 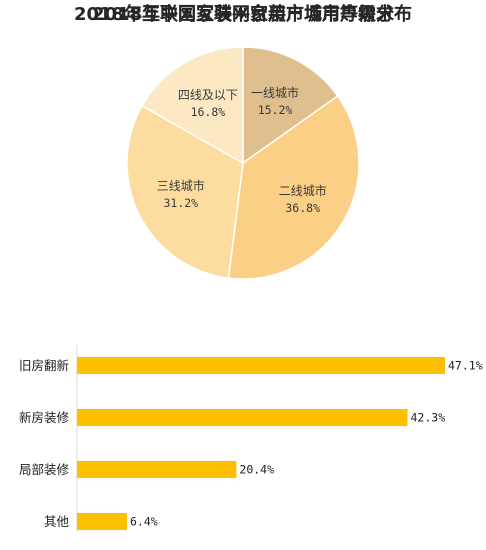 What do you see at coordinates (144, 522) in the screenshot?
I see `bar-value-label: 6.4%` at bounding box center [144, 522].